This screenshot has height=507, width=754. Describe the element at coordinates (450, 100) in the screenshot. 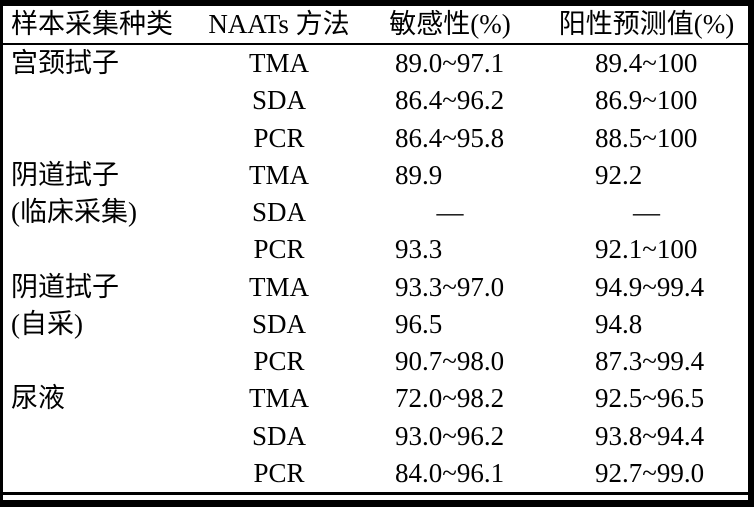

I see `sensitivity-cell: 86.4~96.2` at that location.